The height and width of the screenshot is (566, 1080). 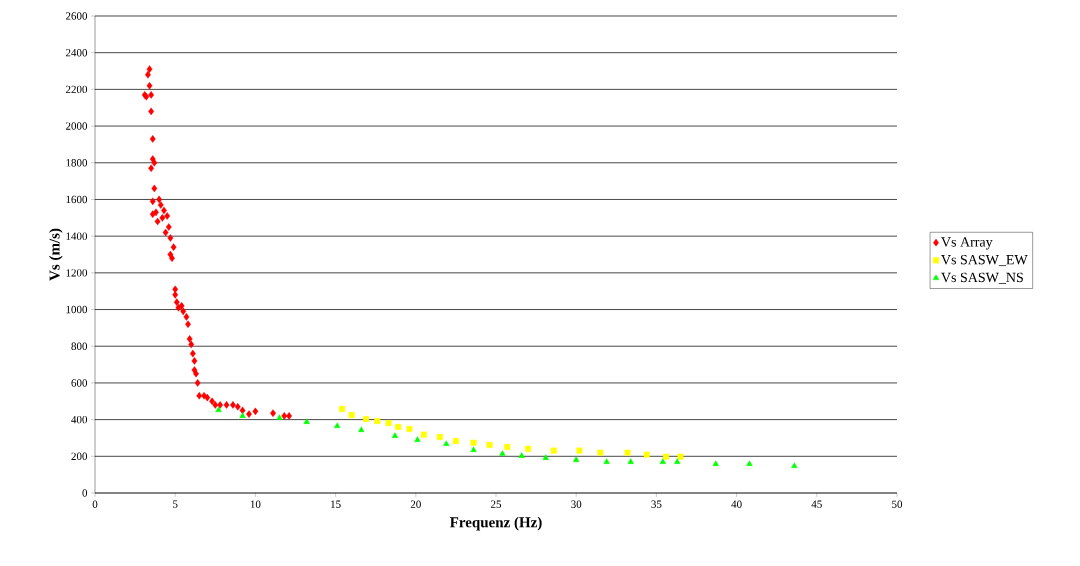 I want to click on y-tick-label: 0, so click(x=85, y=493).